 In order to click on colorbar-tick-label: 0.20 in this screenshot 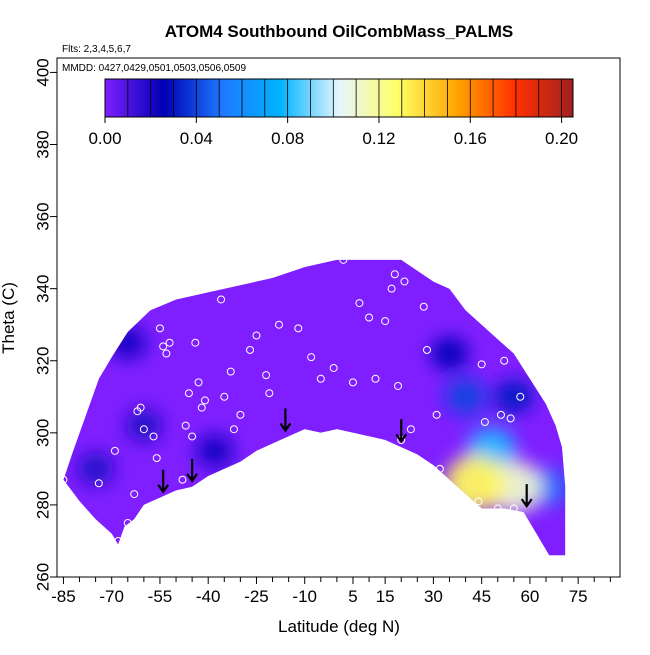, I will do `click(561, 138)`.